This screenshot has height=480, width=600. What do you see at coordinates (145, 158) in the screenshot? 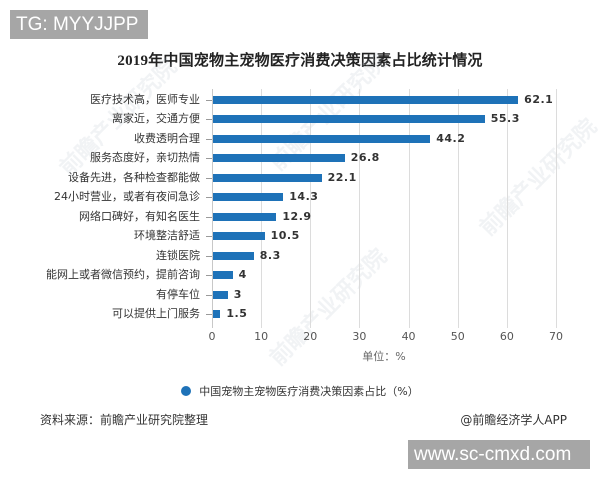
I see `category-label: 服务态度好，亲切热情` at bounding box center [145, 158].